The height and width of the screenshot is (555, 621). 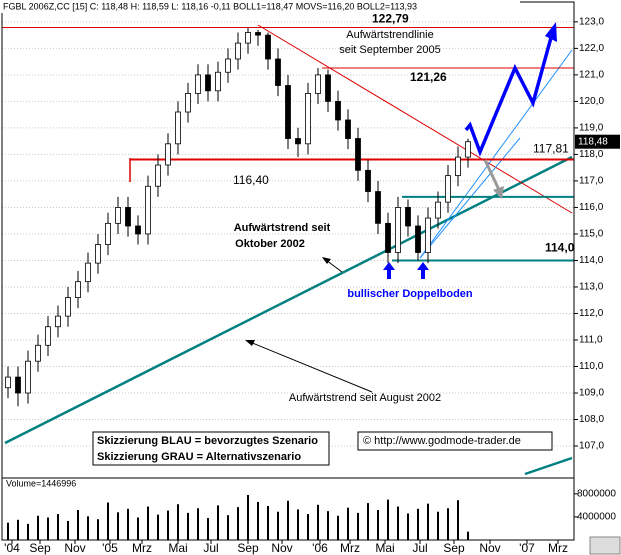 I want to click on annotation: bullischer Doppelboden, so click(x=410, y=294).